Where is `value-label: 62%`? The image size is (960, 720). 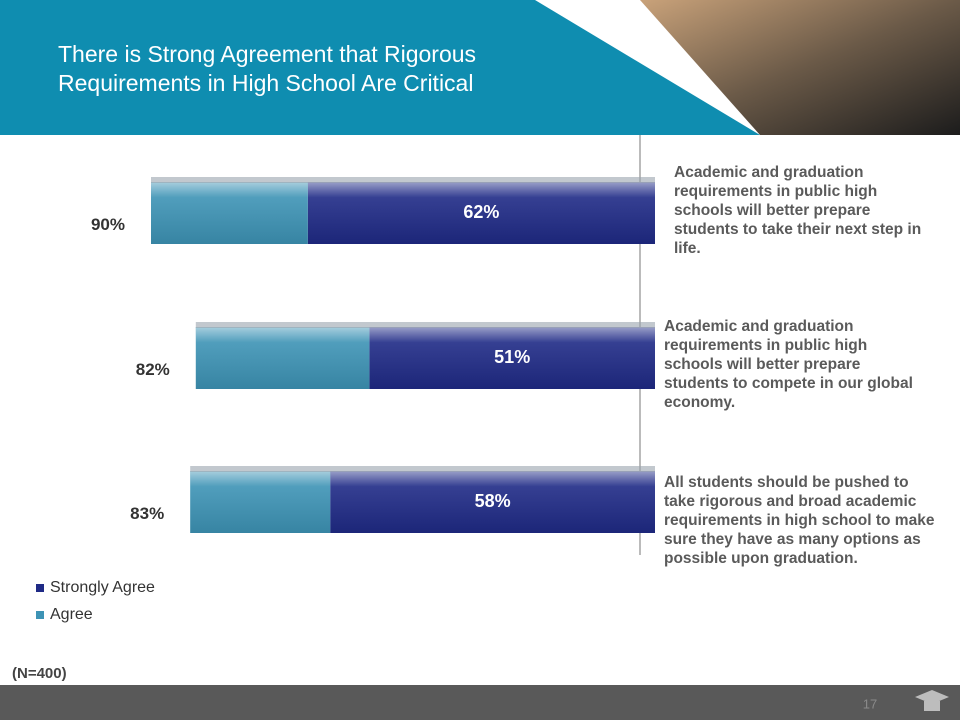 value-label: 62% is located at coordinates (481, 212).